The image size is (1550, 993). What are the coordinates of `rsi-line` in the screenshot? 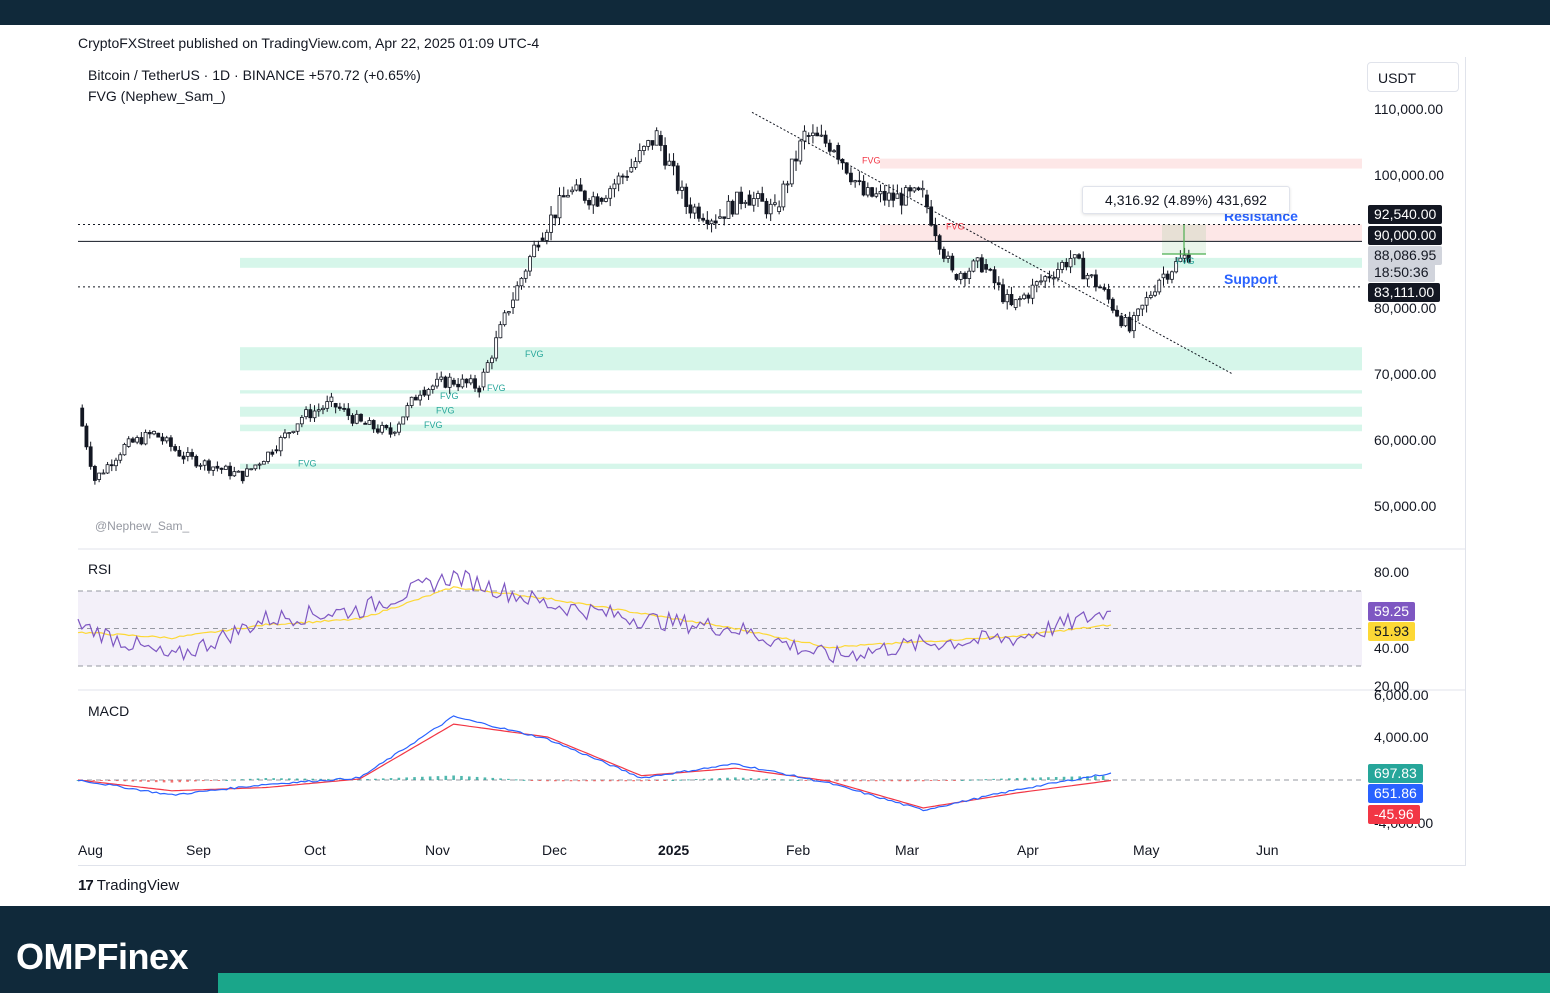 It's located at (594, 616).